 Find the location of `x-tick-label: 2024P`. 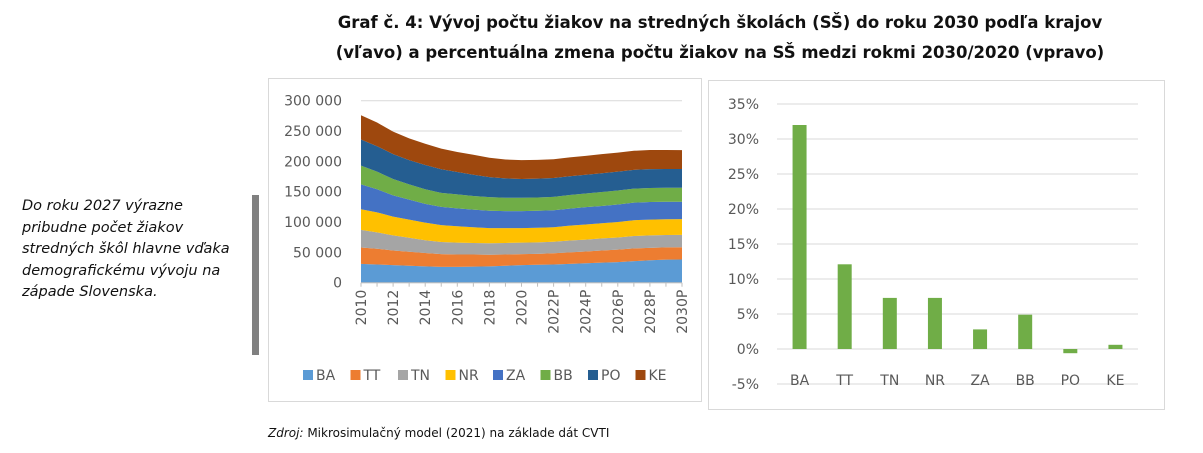

x-tick-label: 2024P is located at coordinates (587, 312).